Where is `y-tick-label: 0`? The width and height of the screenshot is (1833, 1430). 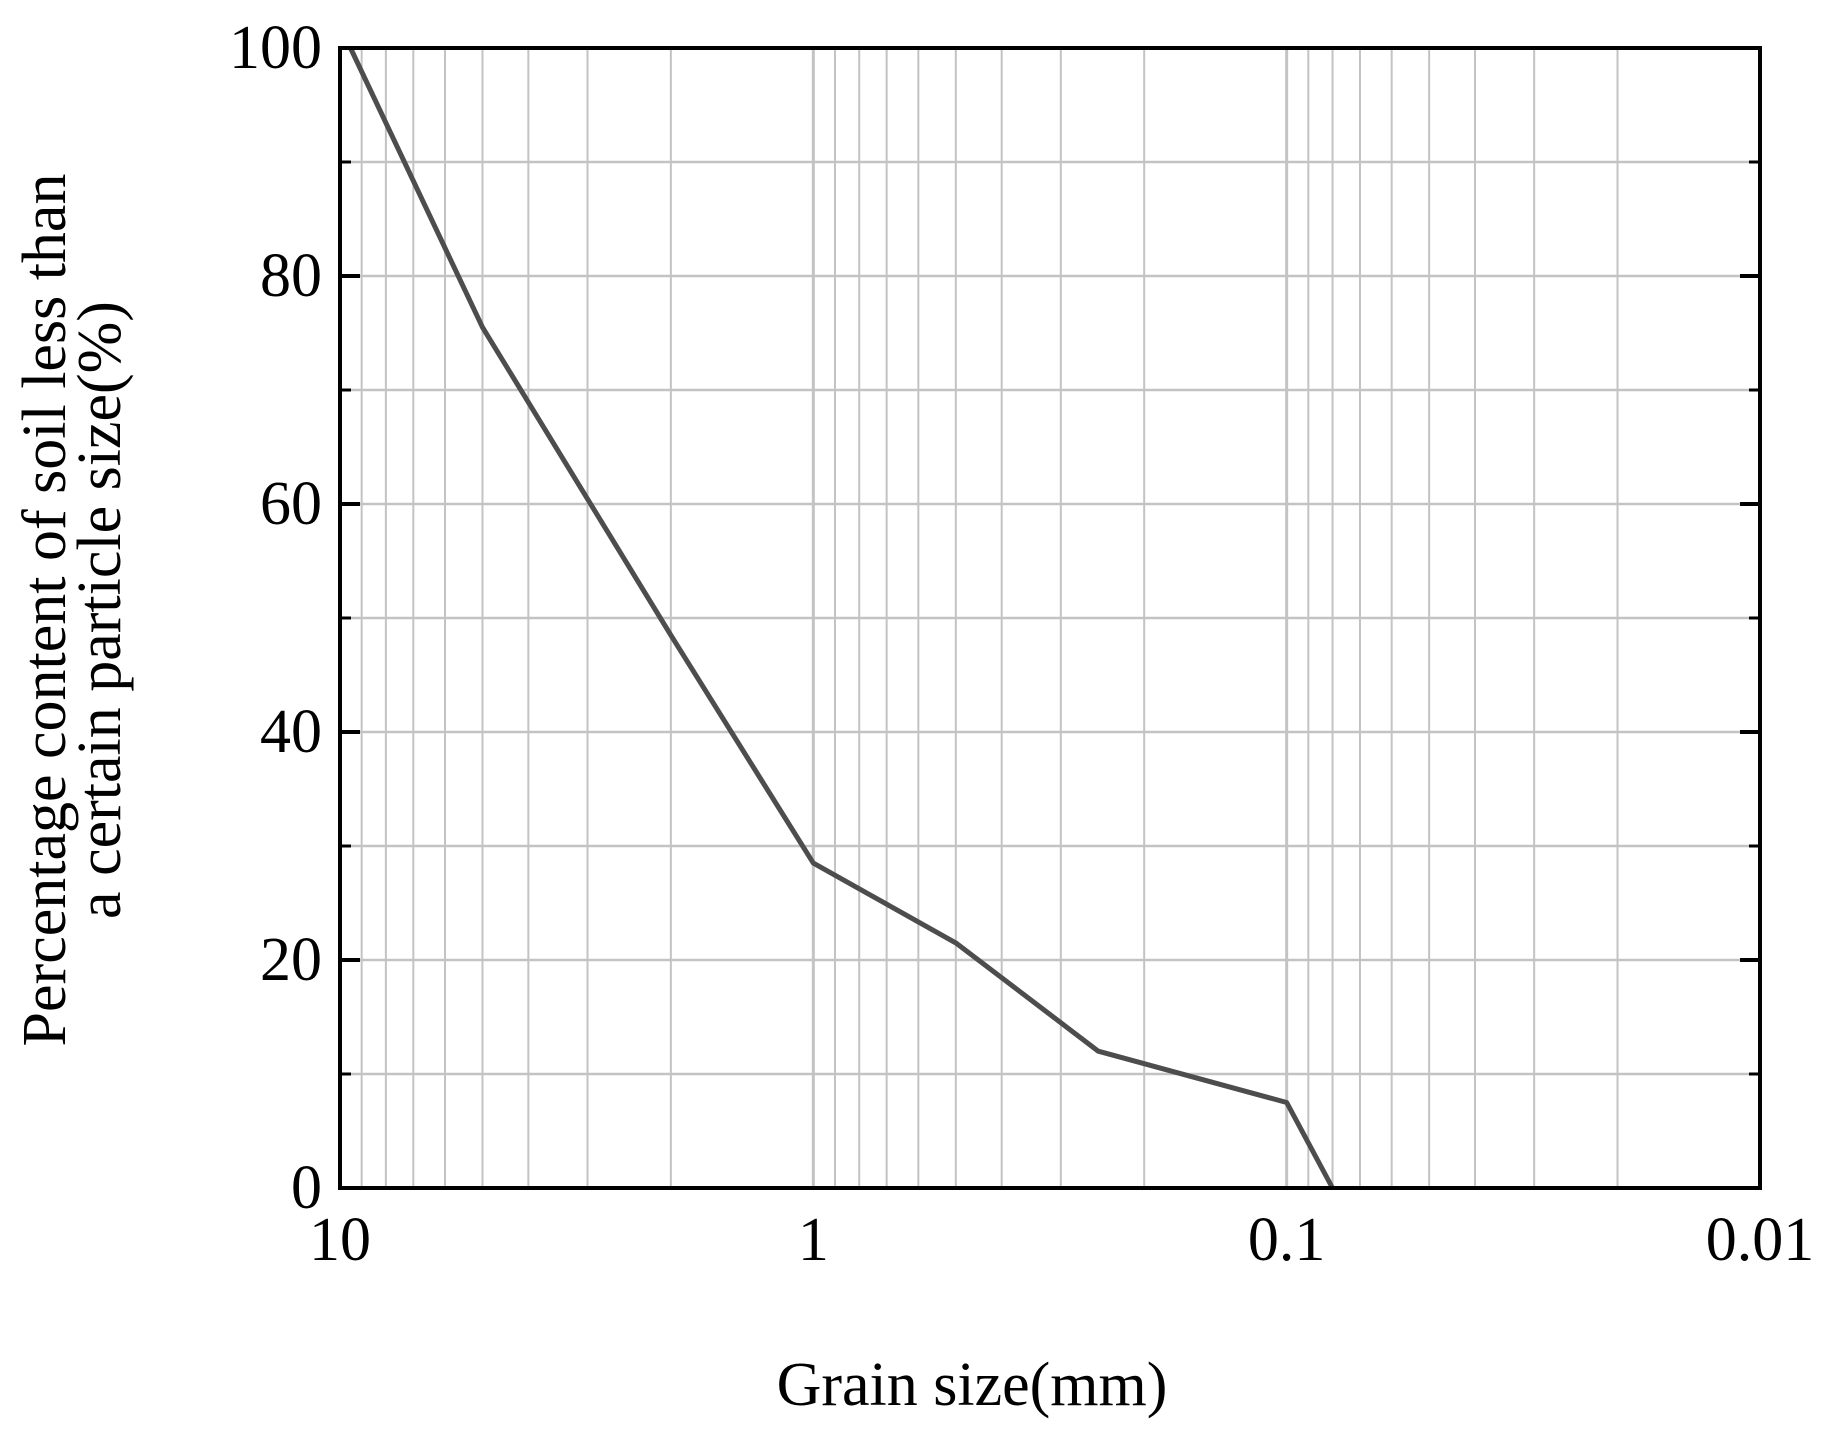 y-tick-label: 0 is located at coordinates (306, 1188).